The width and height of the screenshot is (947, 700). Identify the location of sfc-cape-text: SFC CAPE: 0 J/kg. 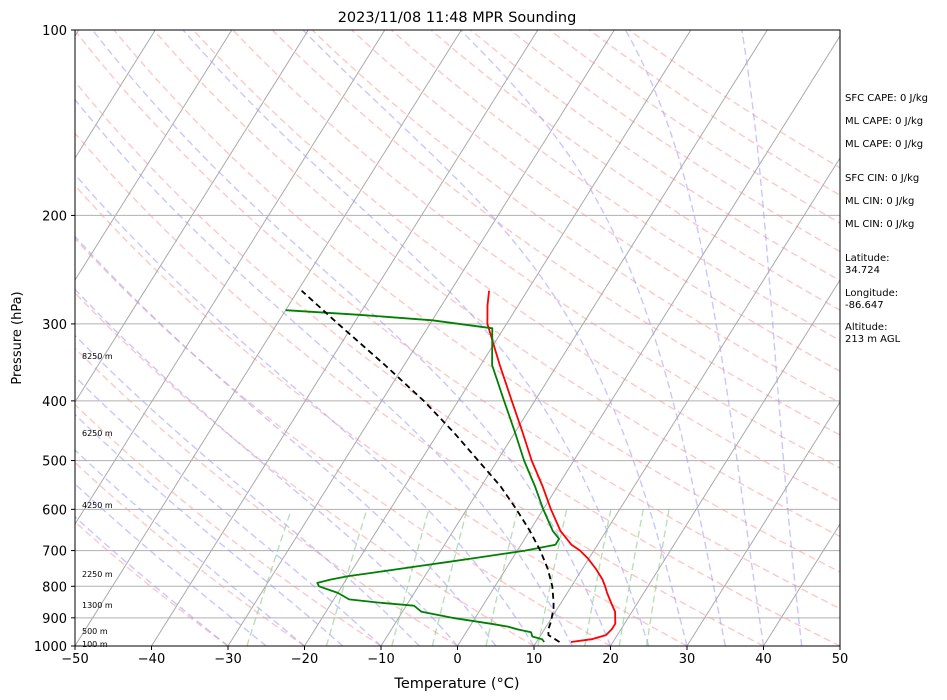
(886, 98).